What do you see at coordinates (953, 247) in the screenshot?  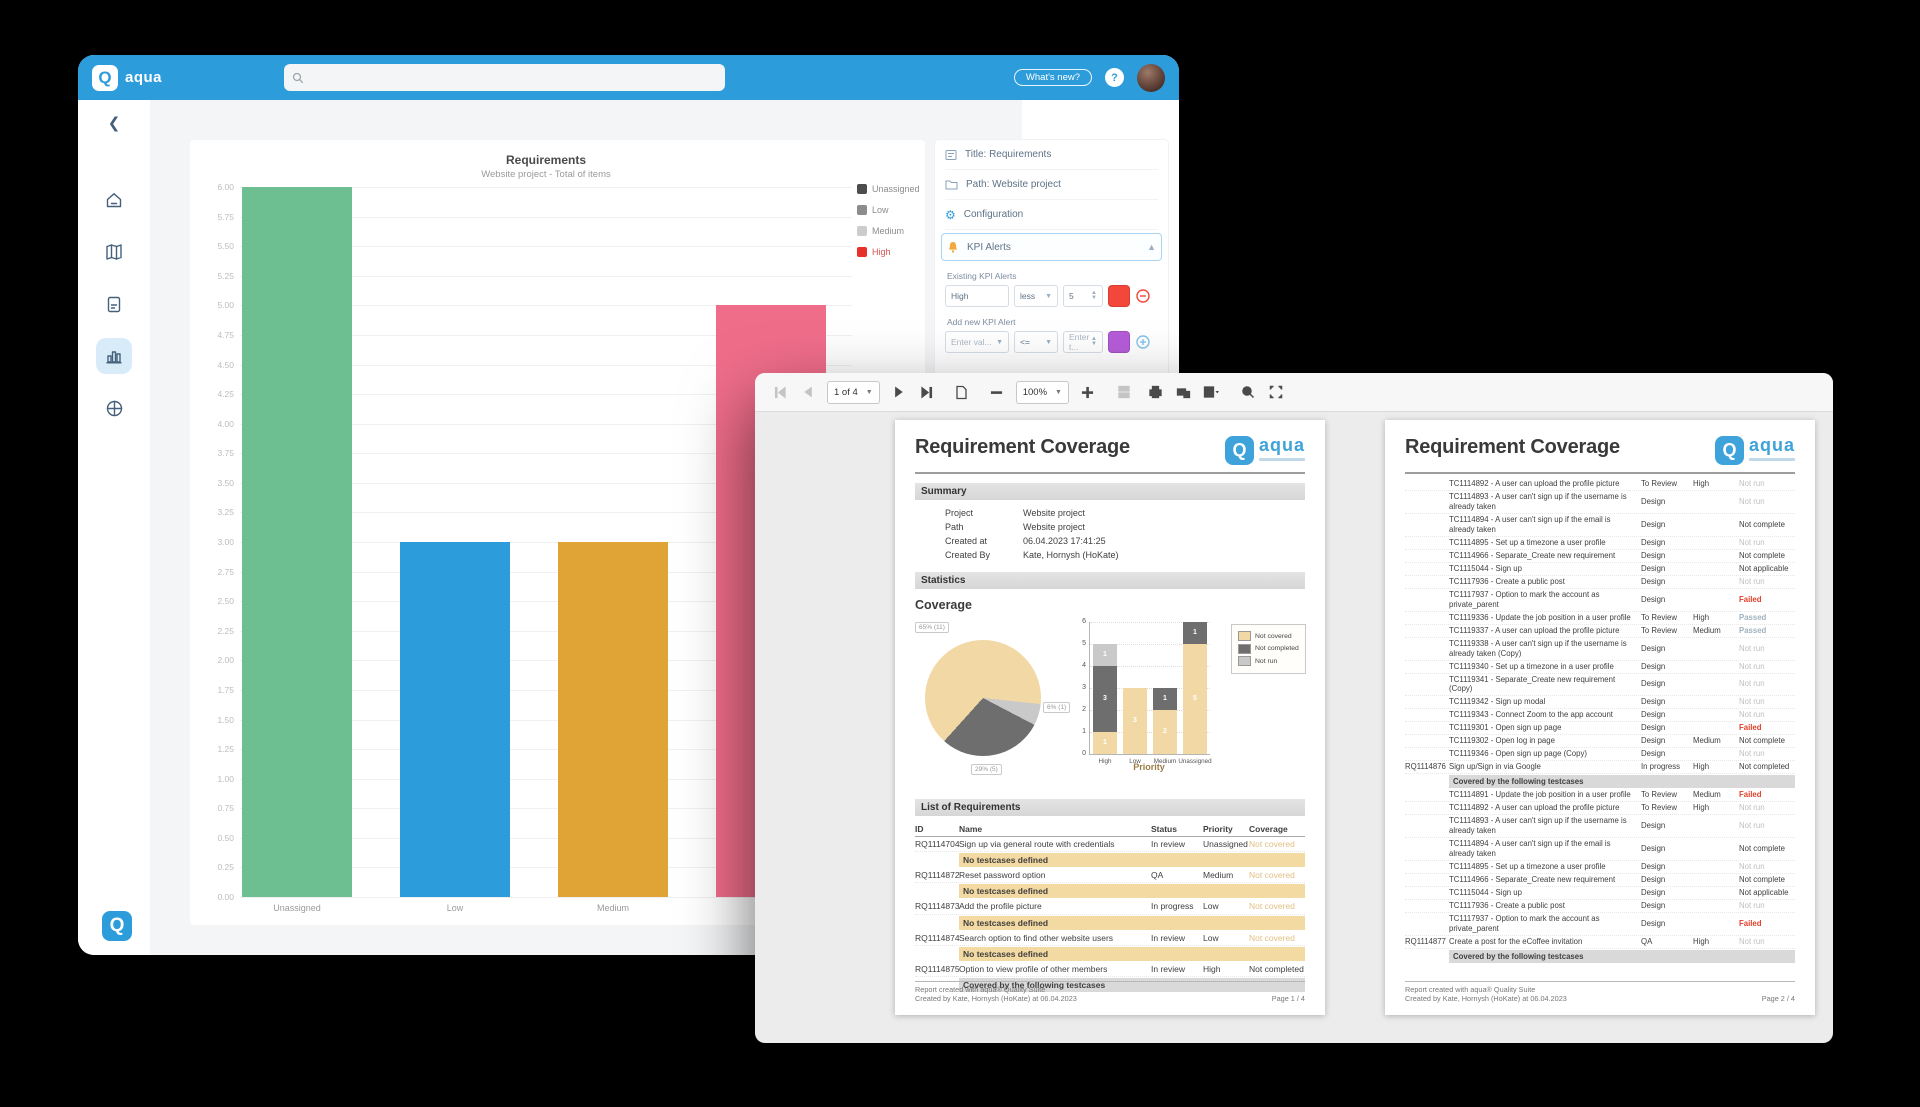 I see `bell-icon` at bounding box center [953, 247].